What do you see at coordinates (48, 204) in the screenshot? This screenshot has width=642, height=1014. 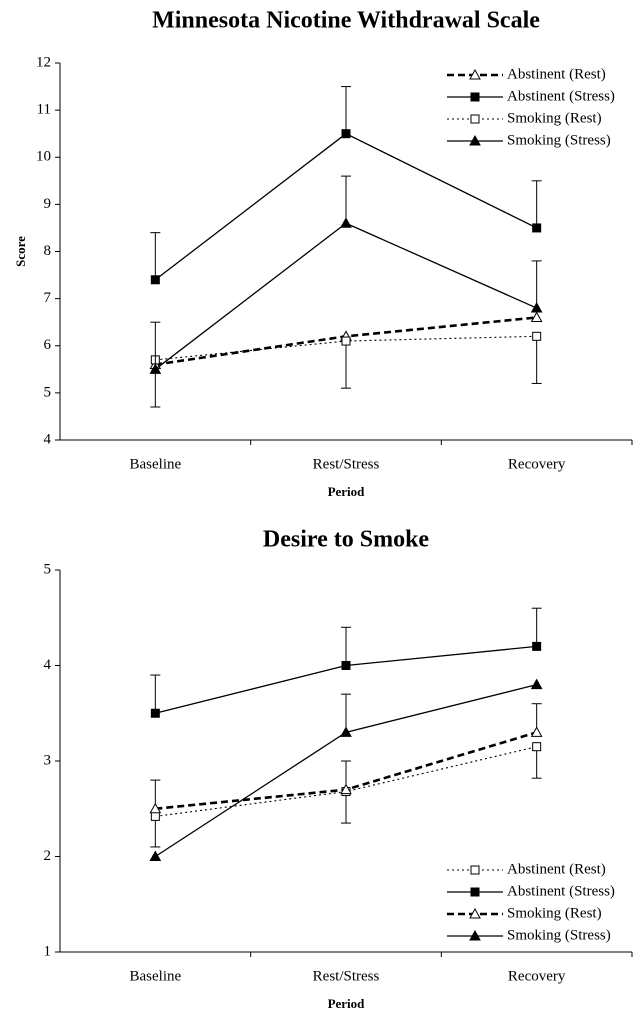 I see `y-tick-label: 9` at bounding box center [48, 204].